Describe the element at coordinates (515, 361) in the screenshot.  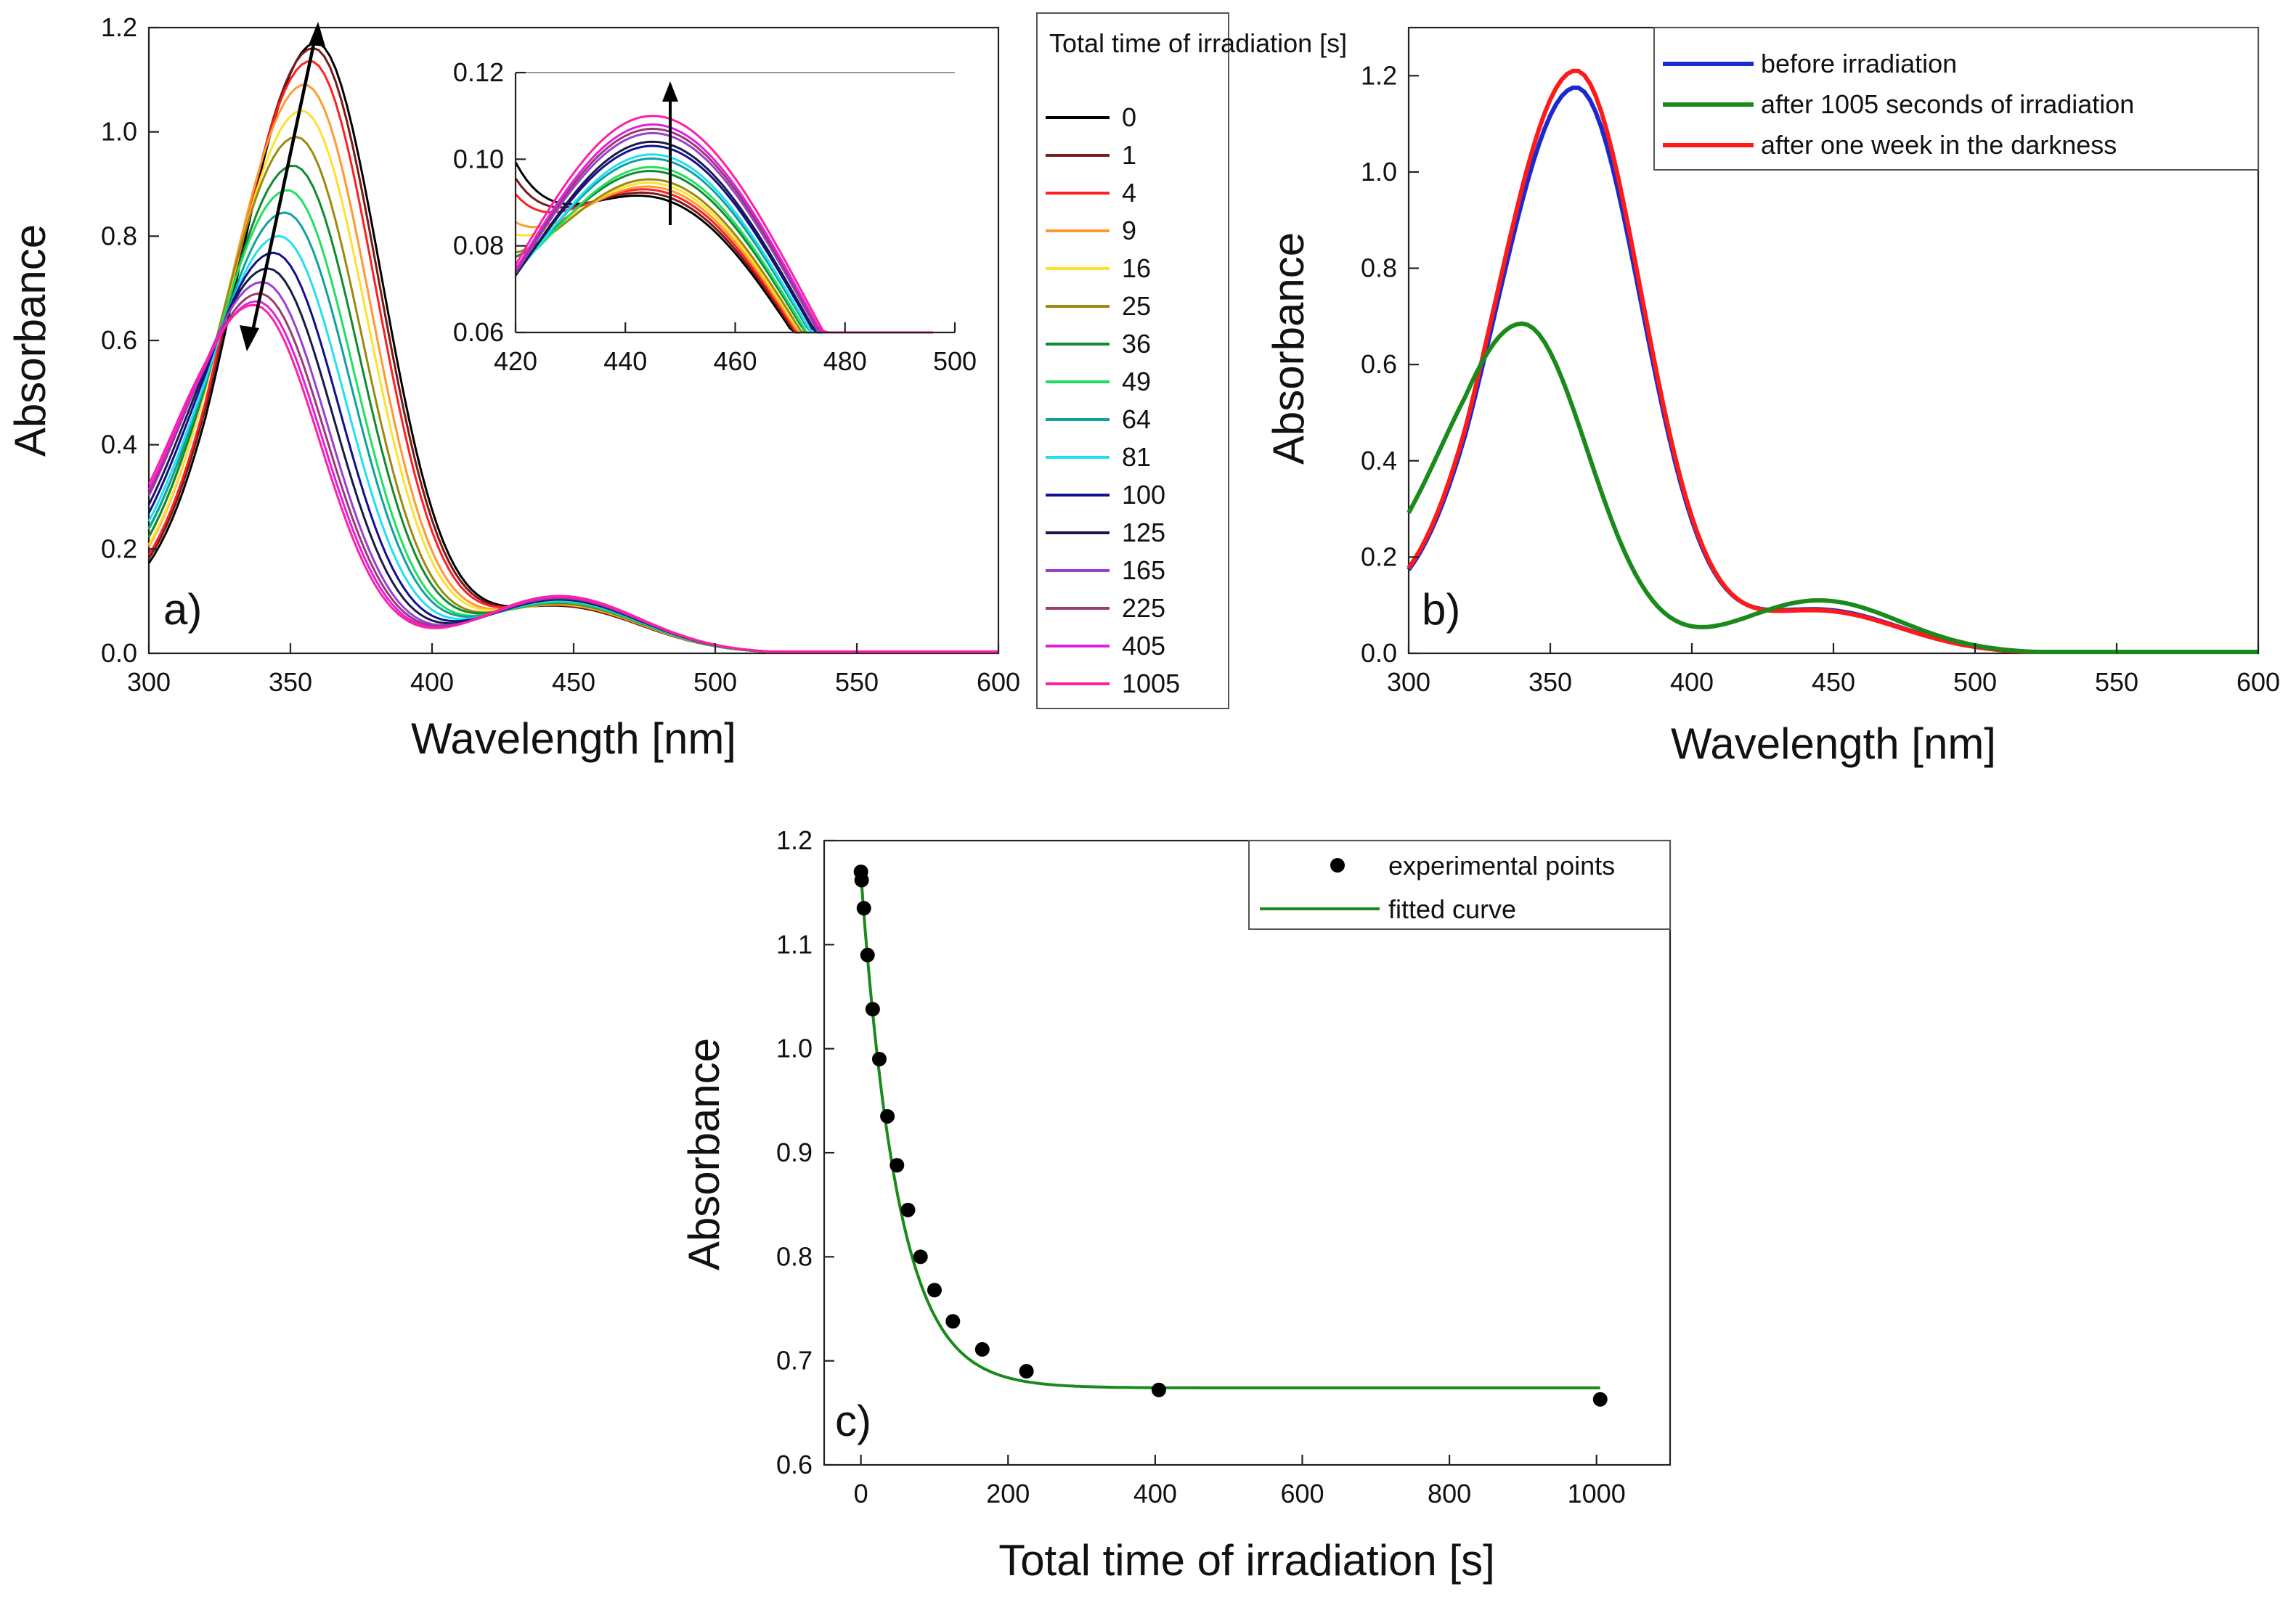
I see `inset-x-tick-label: 420` at that location.